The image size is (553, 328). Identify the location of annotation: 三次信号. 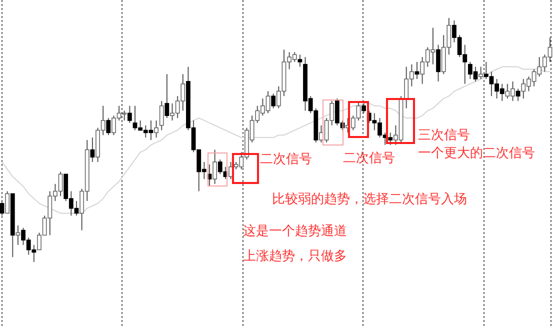
(444, 135).